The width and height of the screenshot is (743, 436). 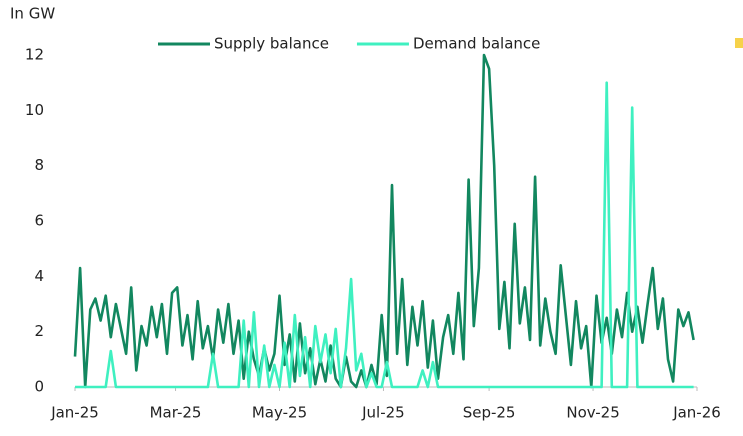 I want to click on y-tick-label: 12, so click(x=34, y=55).